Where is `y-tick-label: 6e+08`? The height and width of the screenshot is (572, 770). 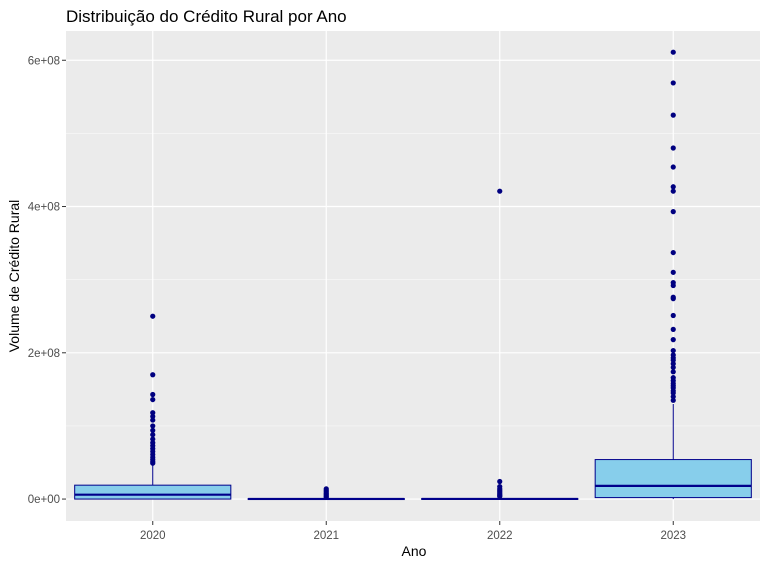
y-tick-label: 6e+08 is located at coordinates (44, 61).